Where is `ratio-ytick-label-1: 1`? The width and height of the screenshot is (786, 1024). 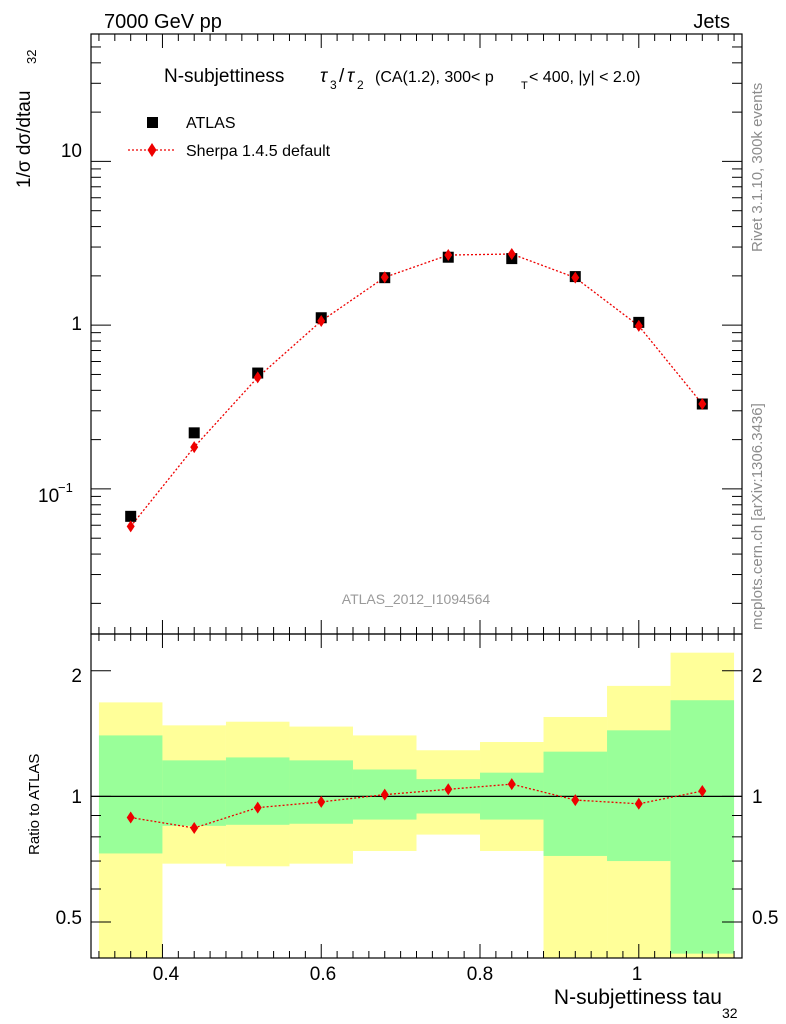
ratio-ytick-label-1: 1 is located at coordinates (76, 797).